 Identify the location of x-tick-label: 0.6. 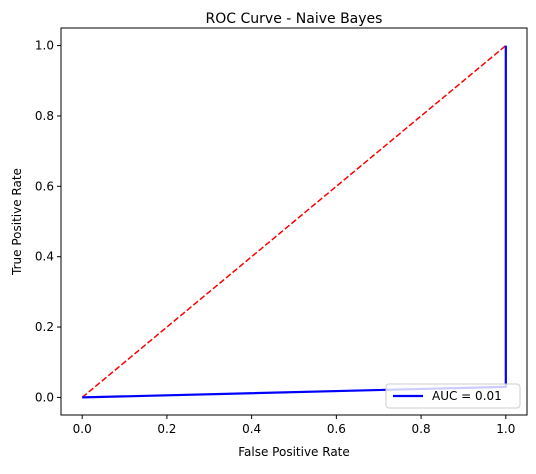
(336, 429).